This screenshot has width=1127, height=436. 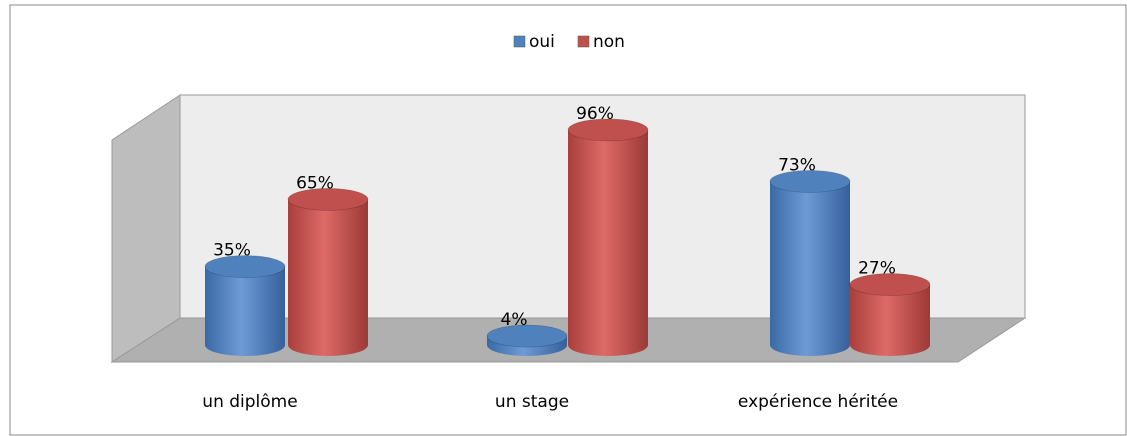 I want to click on legend-label: non, so click(x=609, y=42).